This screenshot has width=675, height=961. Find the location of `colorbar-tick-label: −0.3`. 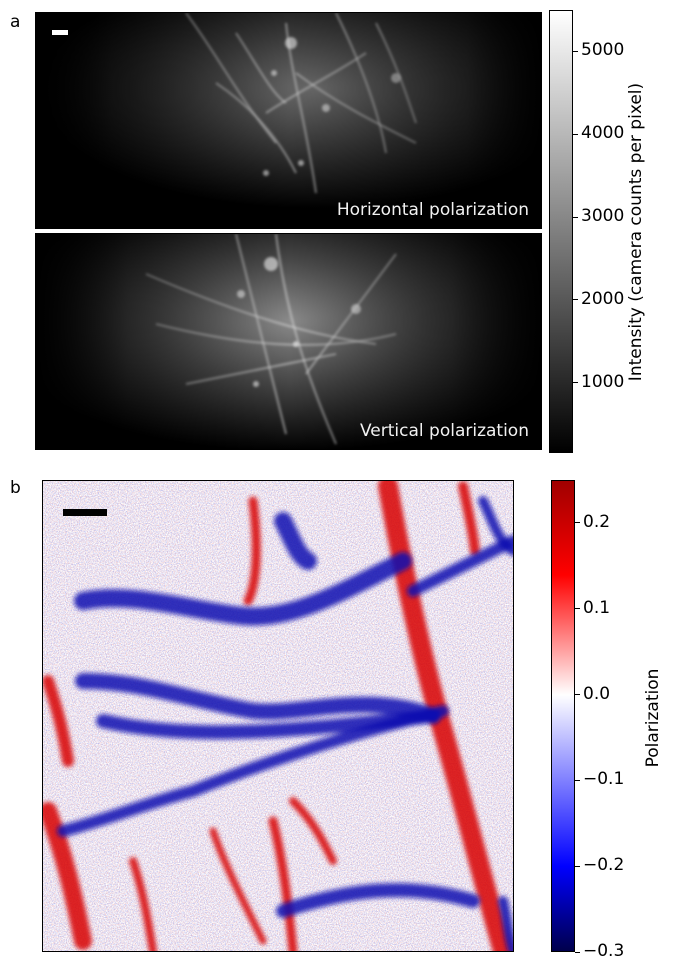

colorbar-tick-label: −0.3 is located at coordinates (604, 951).